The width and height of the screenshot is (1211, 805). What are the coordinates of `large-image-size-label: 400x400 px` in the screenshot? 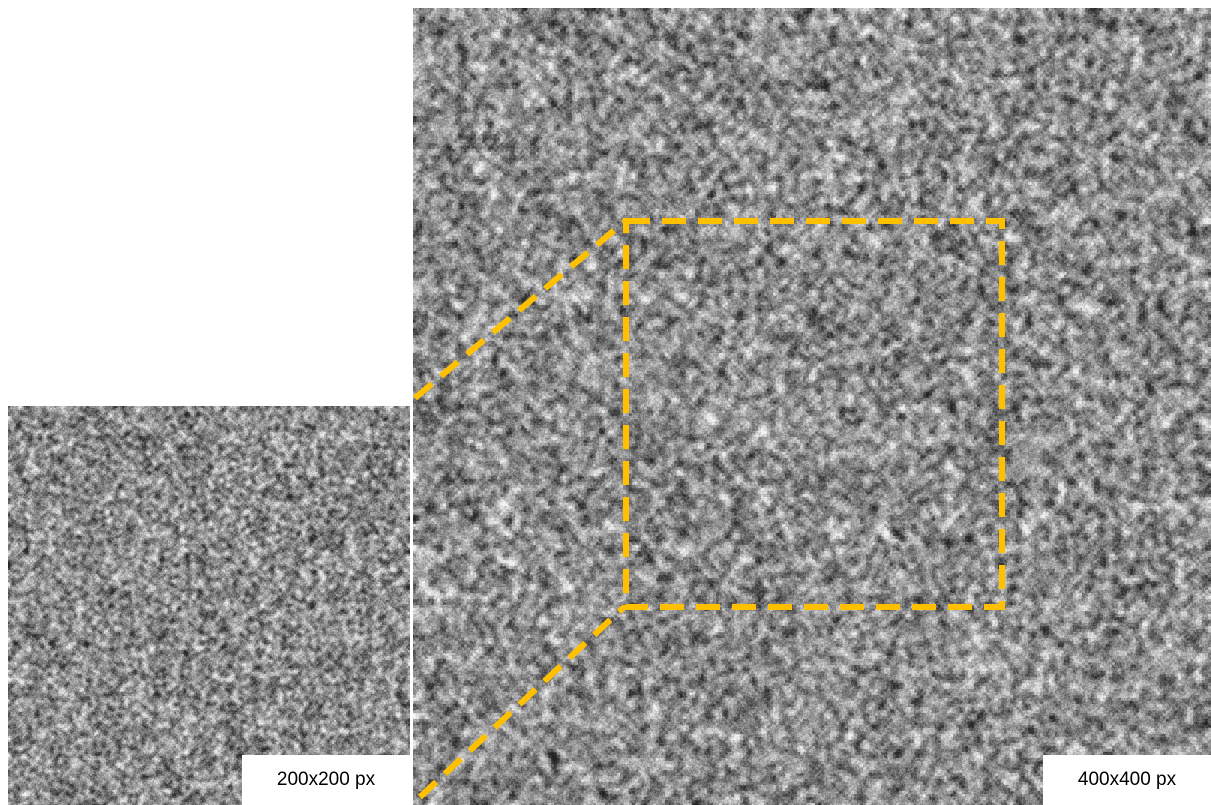 It's located at (1127, 780).